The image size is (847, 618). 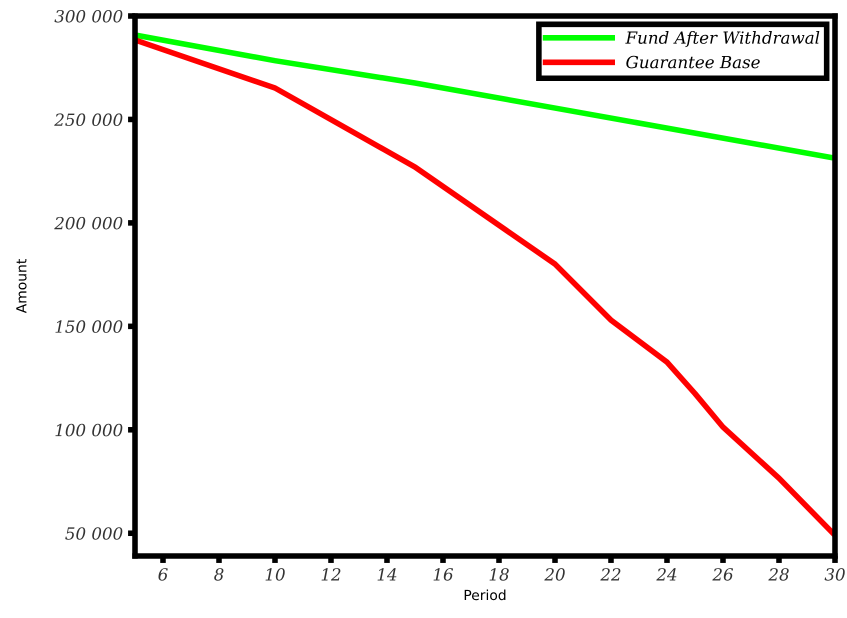 I want to click on y-tick-label: 50 000, so click(x=93, y=533).